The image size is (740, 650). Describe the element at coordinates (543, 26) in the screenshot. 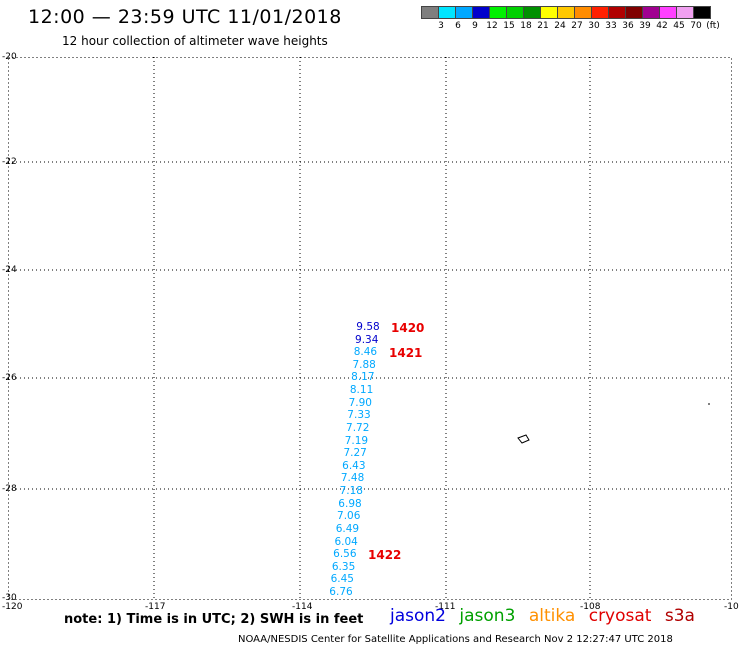

I see `color-scale-label: 21` at that location.